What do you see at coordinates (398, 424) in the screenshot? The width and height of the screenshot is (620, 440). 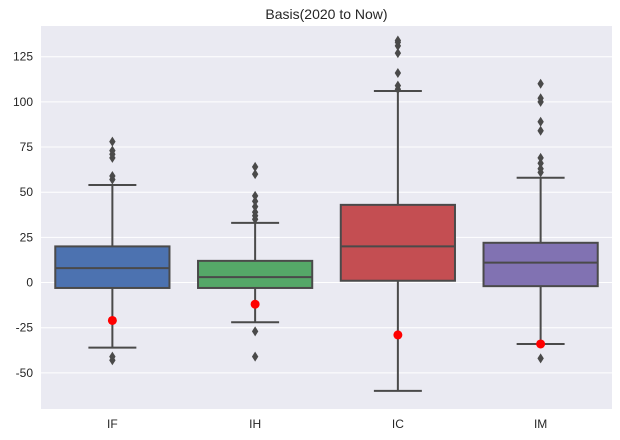 I see `x-tick-label: IC` at bounding box center [398, 424].